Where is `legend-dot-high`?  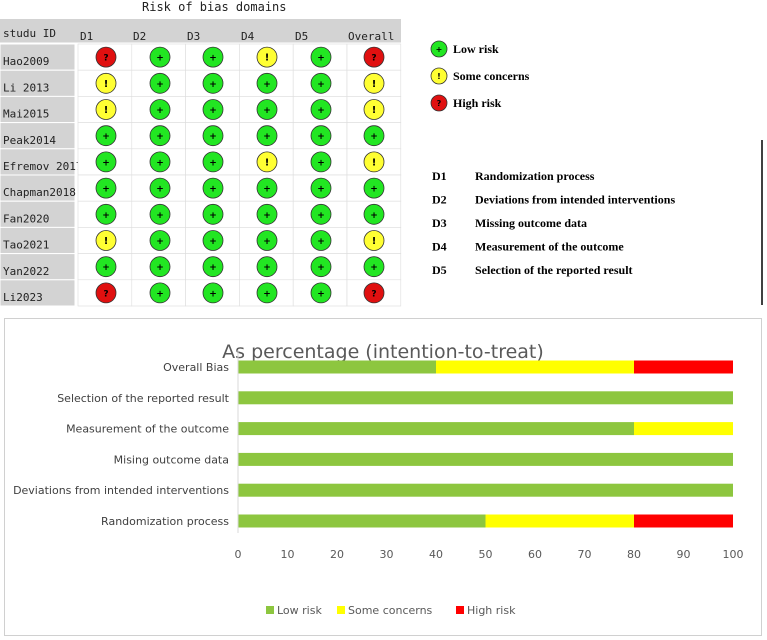 legend-dot-high is located at coordinates (439, 103).